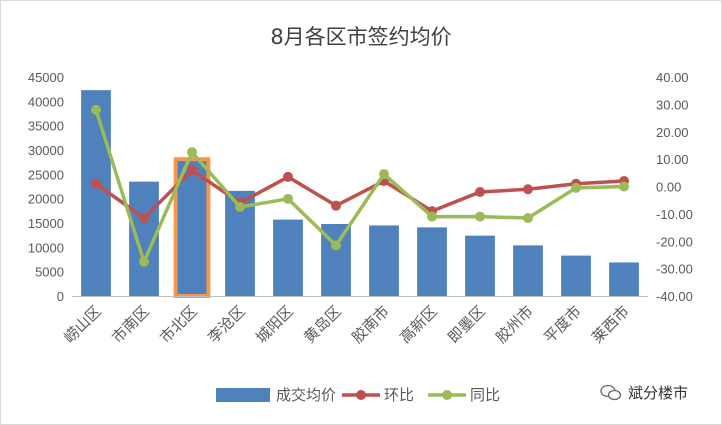 Image resolution: width=722 pixels, height=425 pixels. I want to click on mom-line, so click(359, 194).